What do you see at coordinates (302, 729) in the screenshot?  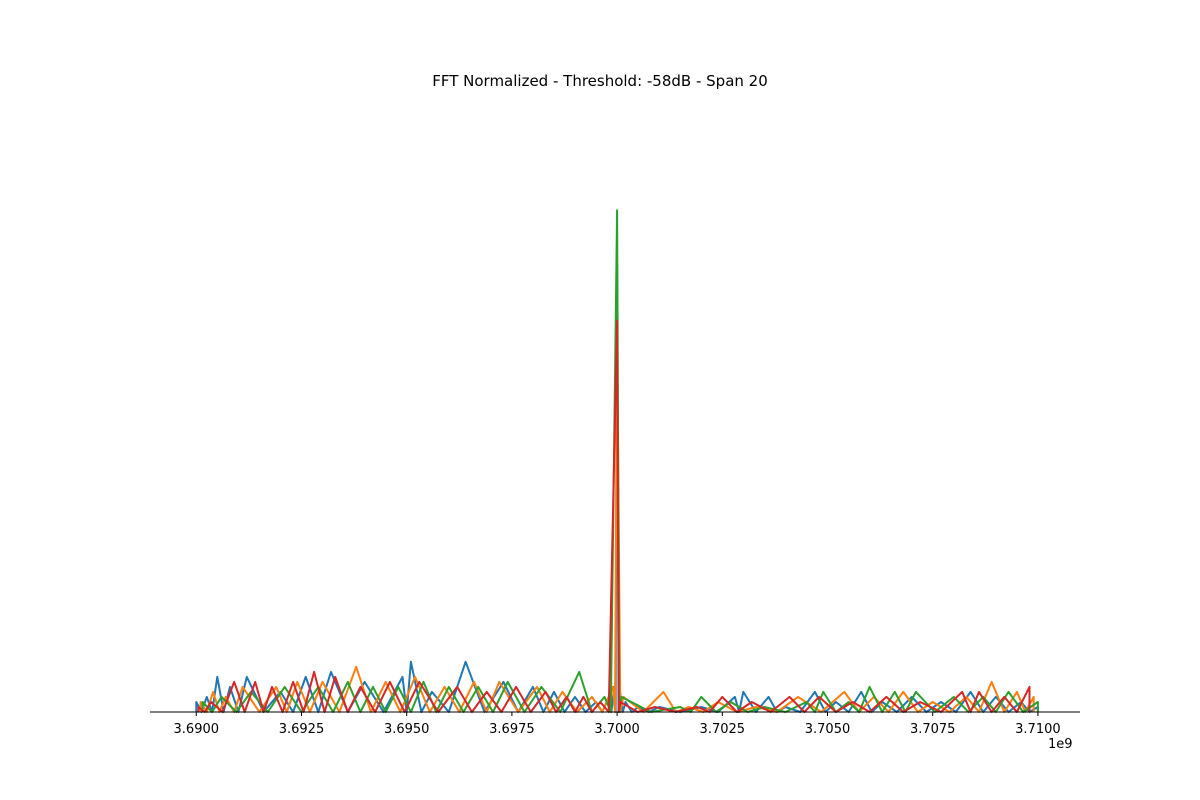 I see `x-tick-label: 3.6925` at bounding box center [302, 729].